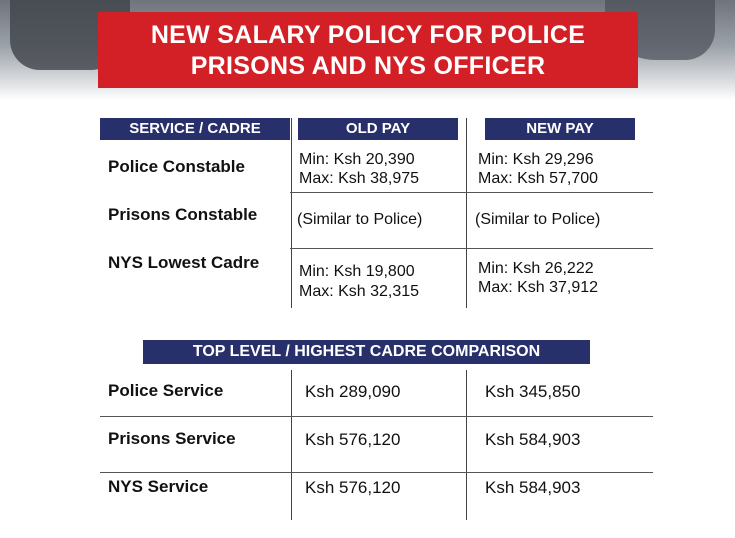  Describe the element at coordinates (158, 486) in the screenshot. I see `row-label-nys-service: NYS Service` at that location.